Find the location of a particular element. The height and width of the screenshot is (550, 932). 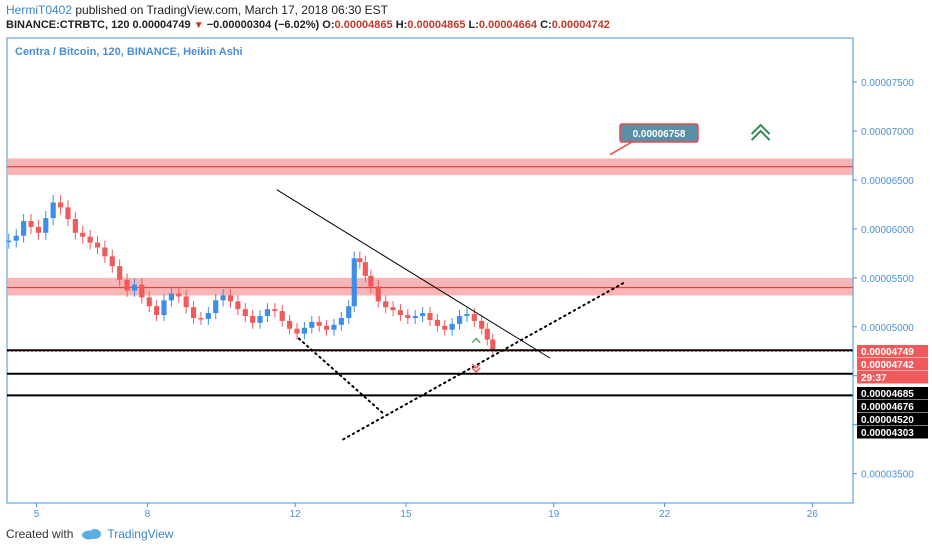

open-label: O: is located at coordinates (328, 25).